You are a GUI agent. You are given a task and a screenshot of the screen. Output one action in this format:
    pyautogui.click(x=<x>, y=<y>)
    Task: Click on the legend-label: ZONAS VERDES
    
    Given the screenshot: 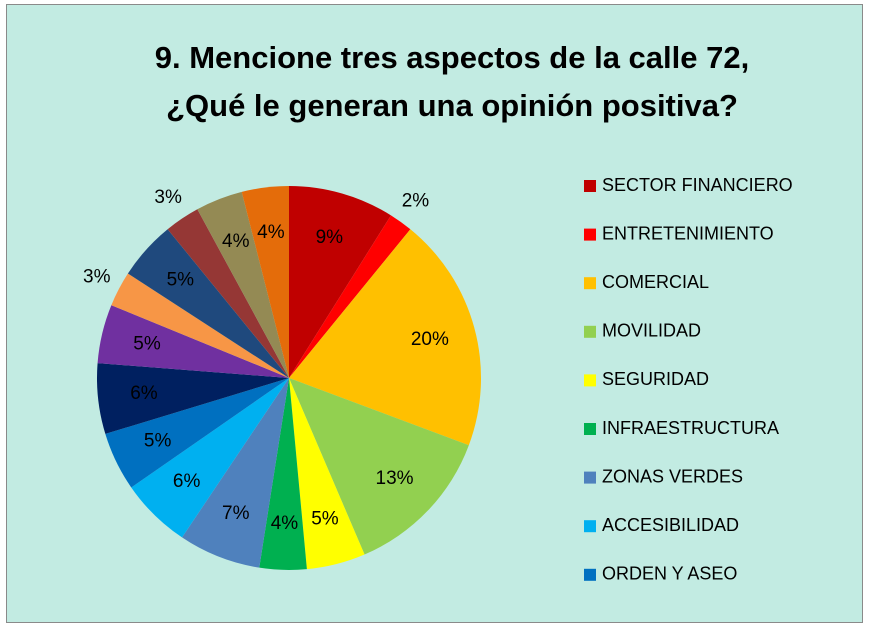 What is the action you would take?
    pyautogui.click(x=672, y=476)
    